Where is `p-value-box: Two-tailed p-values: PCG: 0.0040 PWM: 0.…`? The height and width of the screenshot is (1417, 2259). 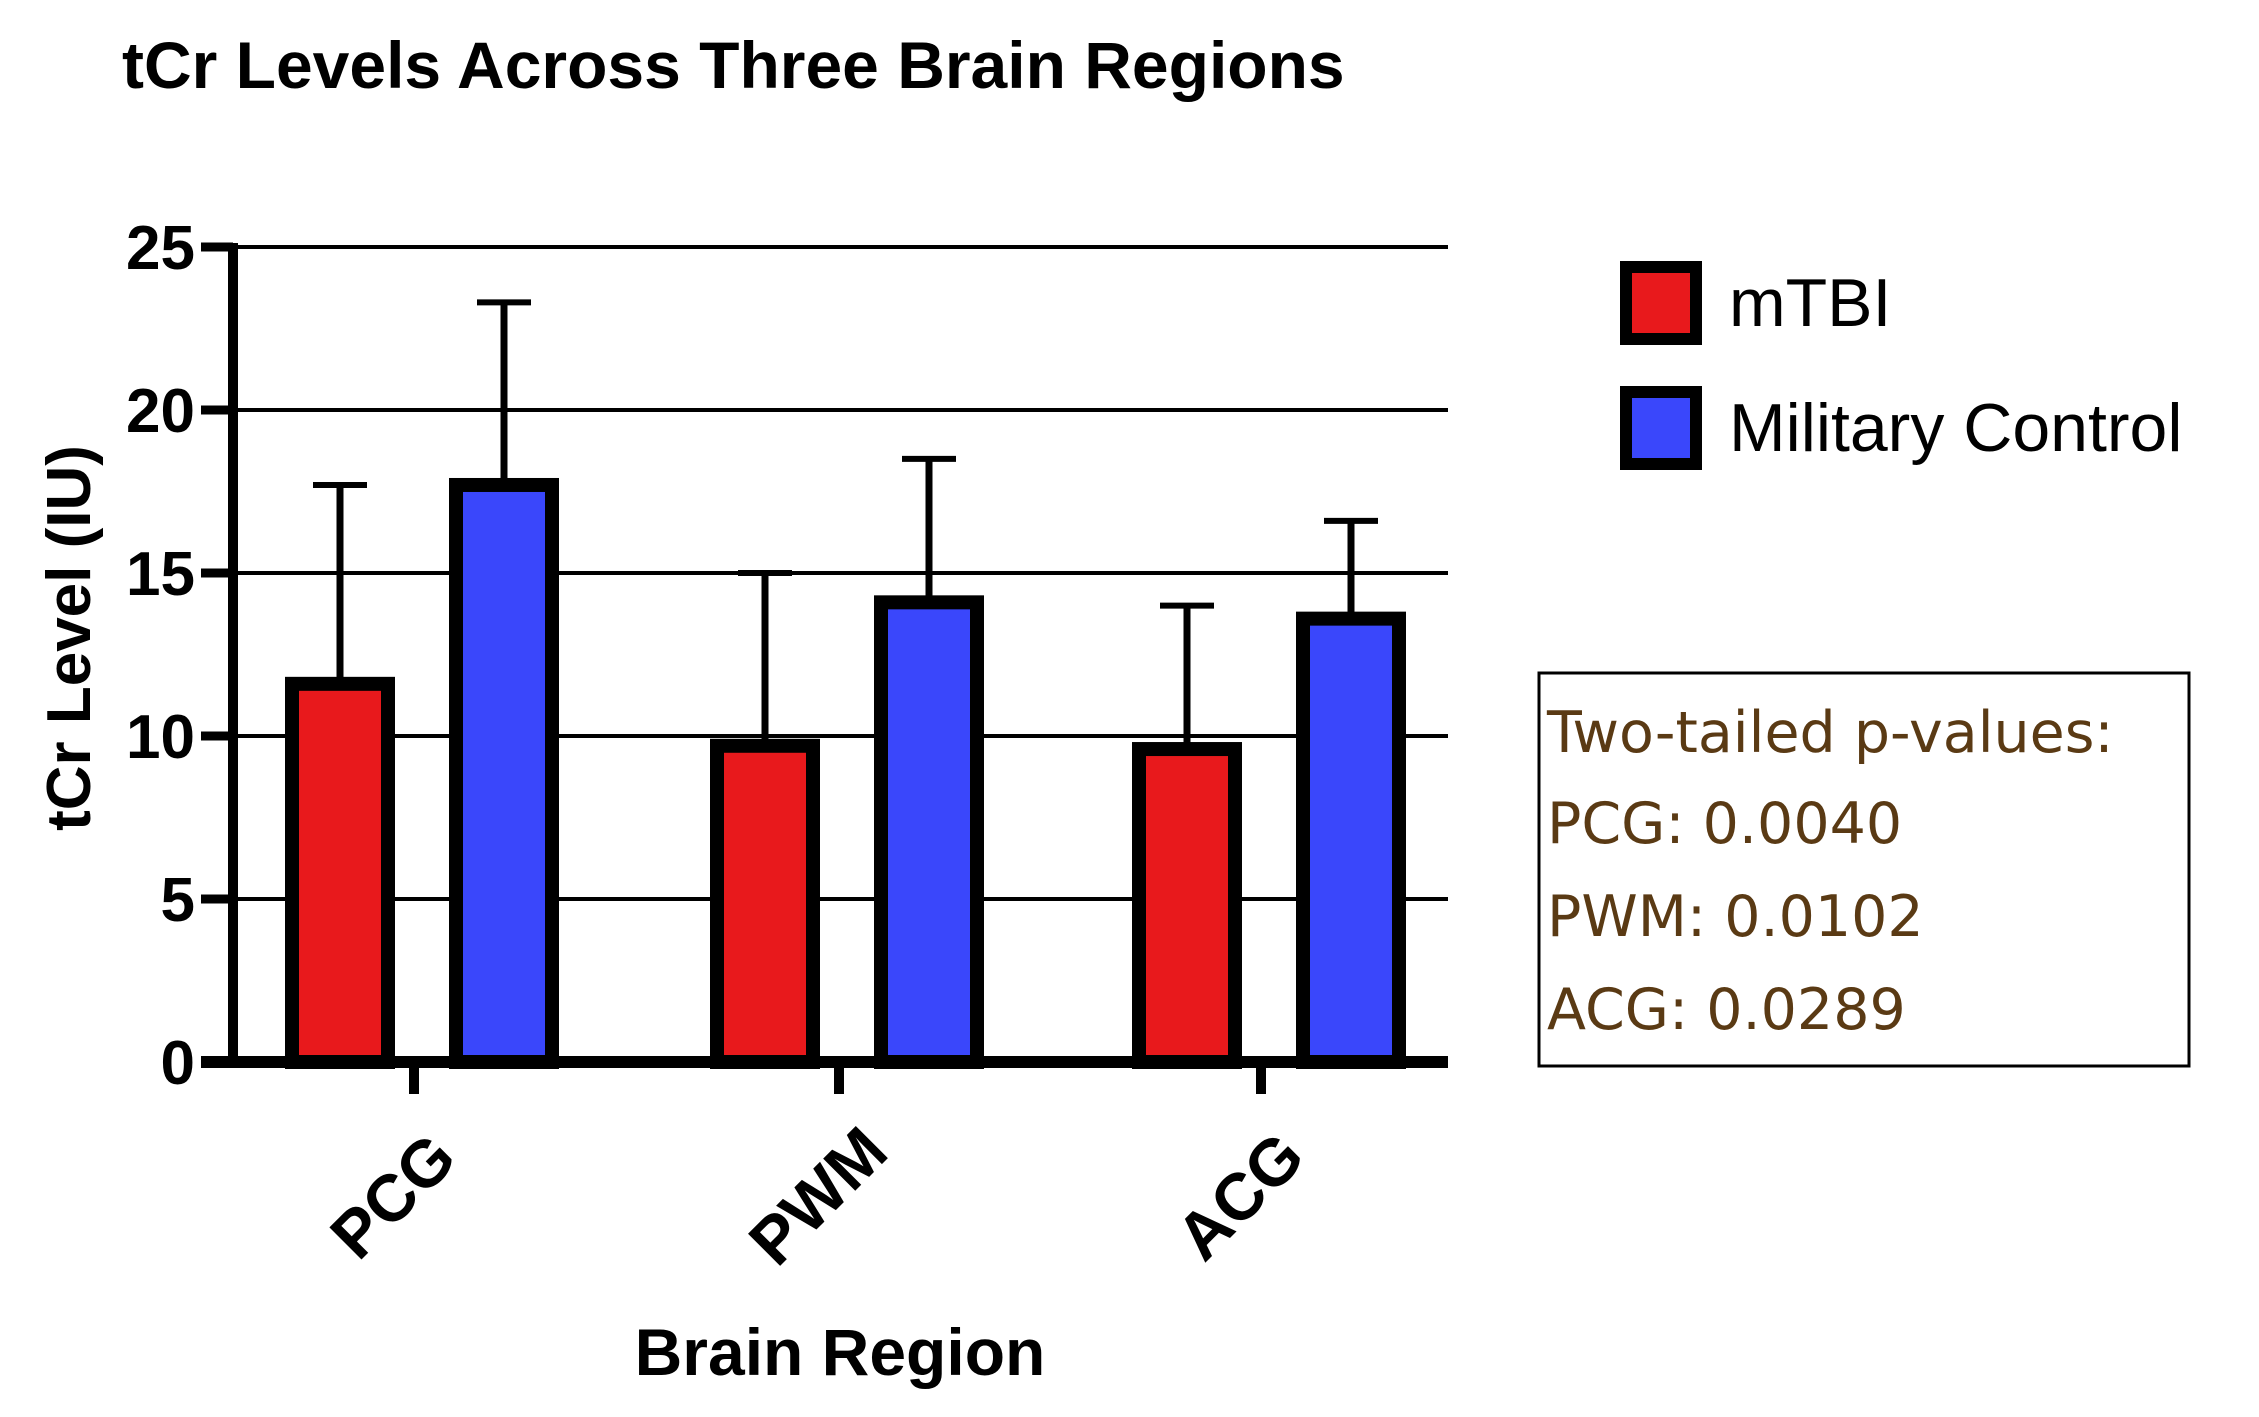
p-value-box: Two-tailed p-values: PCG: 0.0040 PWM: 0.… is located at coordinates (1864, 869).